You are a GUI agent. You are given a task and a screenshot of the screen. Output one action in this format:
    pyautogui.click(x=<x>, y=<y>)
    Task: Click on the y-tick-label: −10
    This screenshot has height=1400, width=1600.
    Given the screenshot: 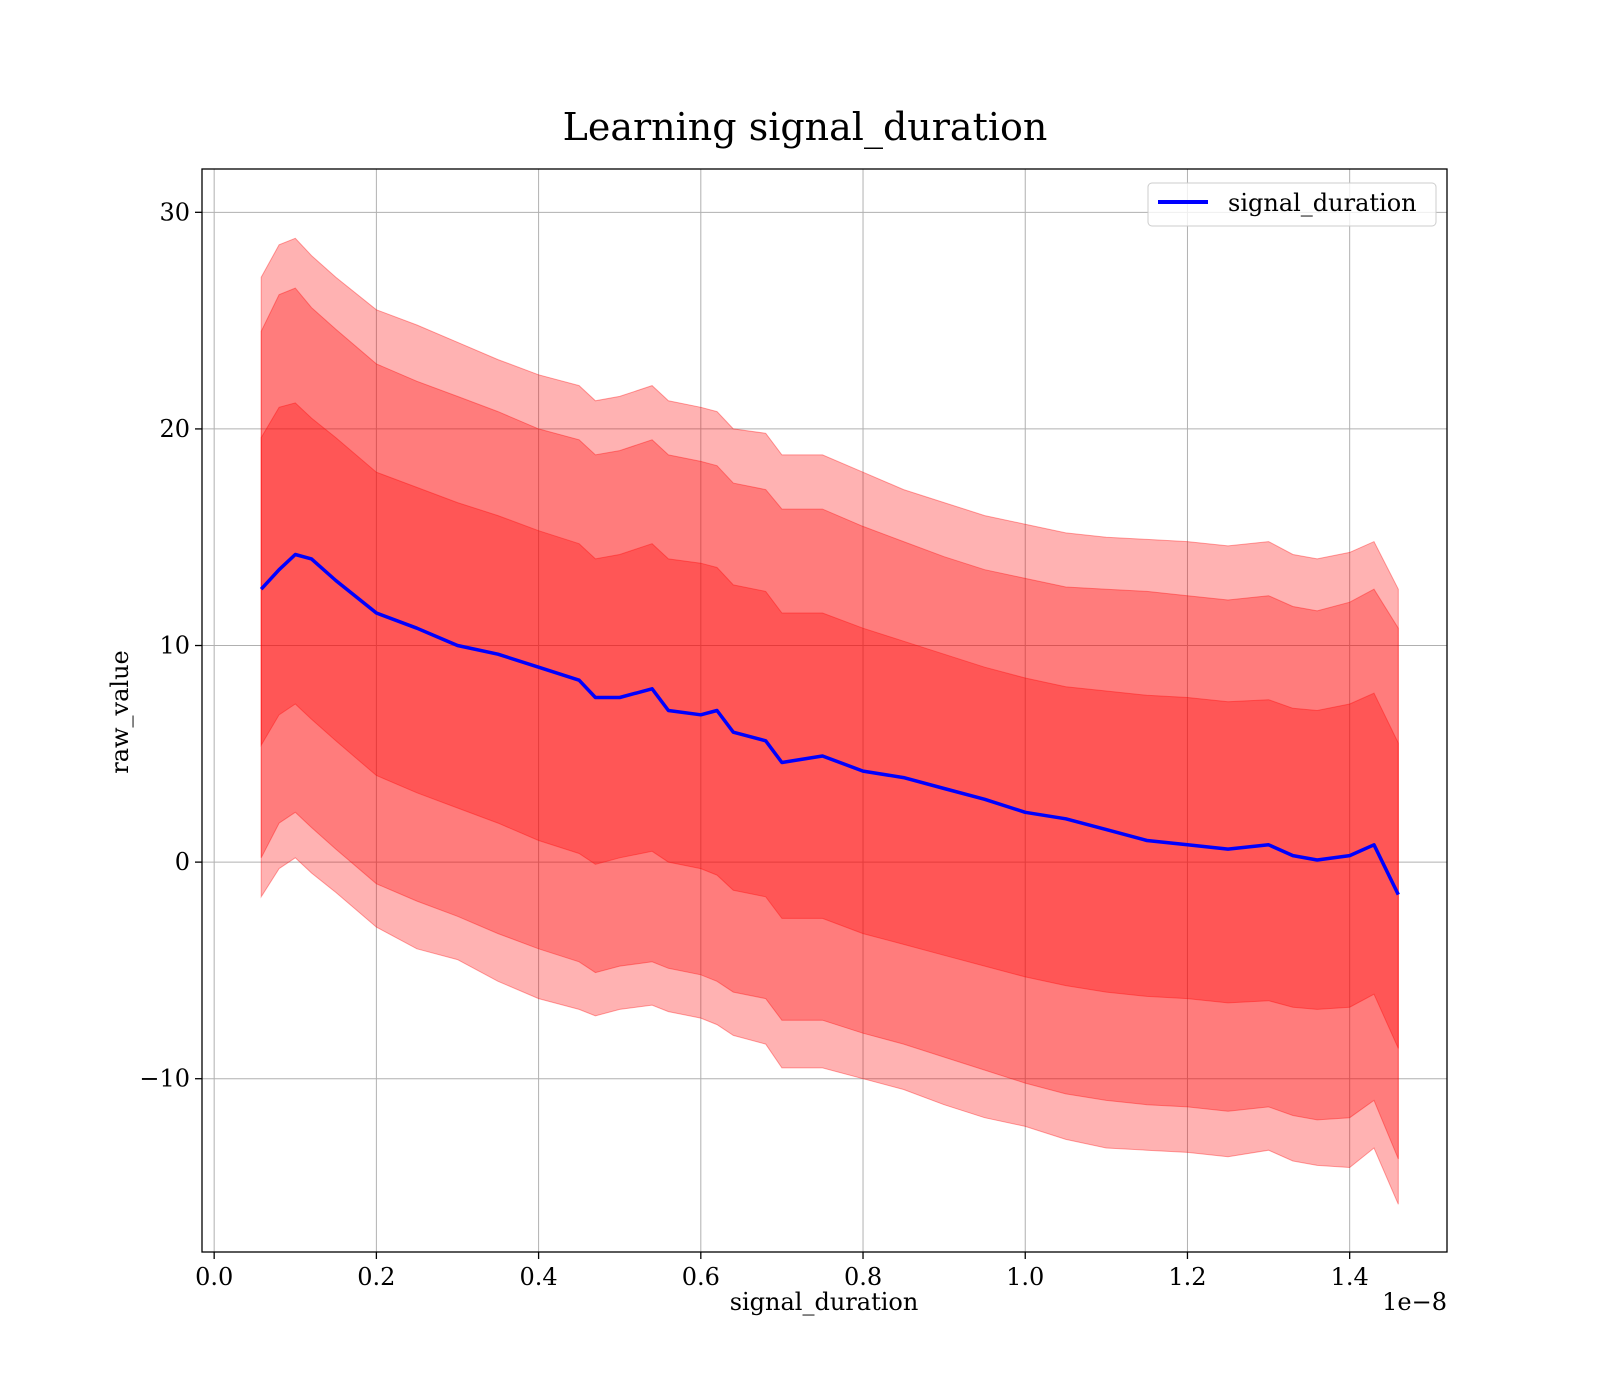 What is the action you would take?
    pyautogui.click(x=164, y=1079)
    